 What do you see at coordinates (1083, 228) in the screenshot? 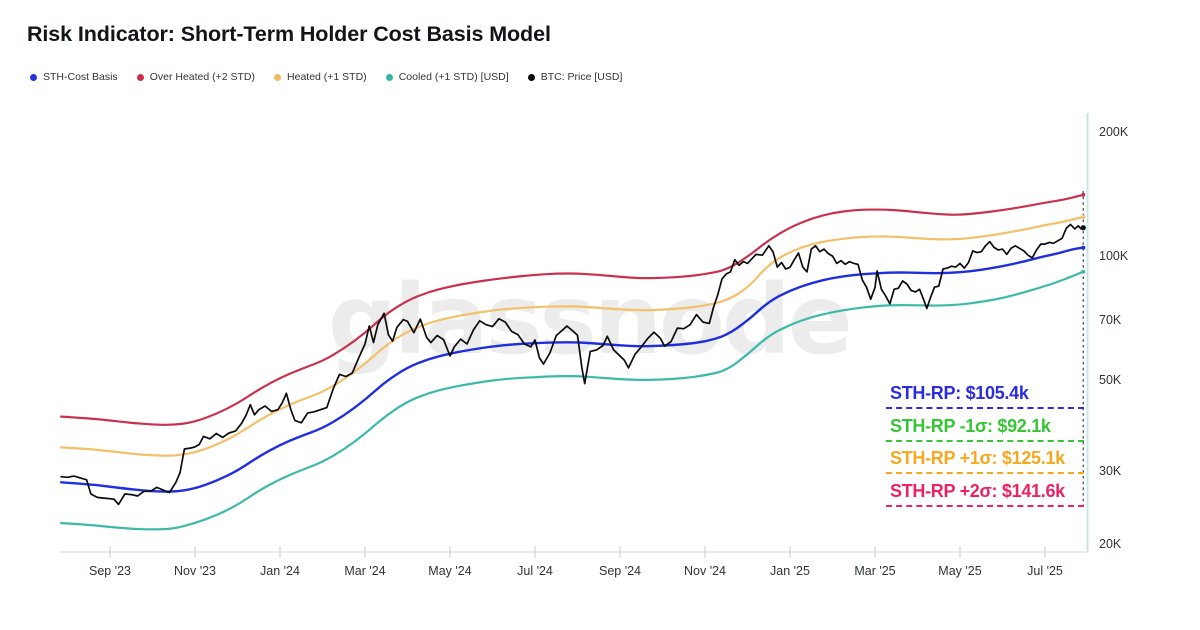
I see `series-end-marker-btc-price` at bounding box center [1083, 228].